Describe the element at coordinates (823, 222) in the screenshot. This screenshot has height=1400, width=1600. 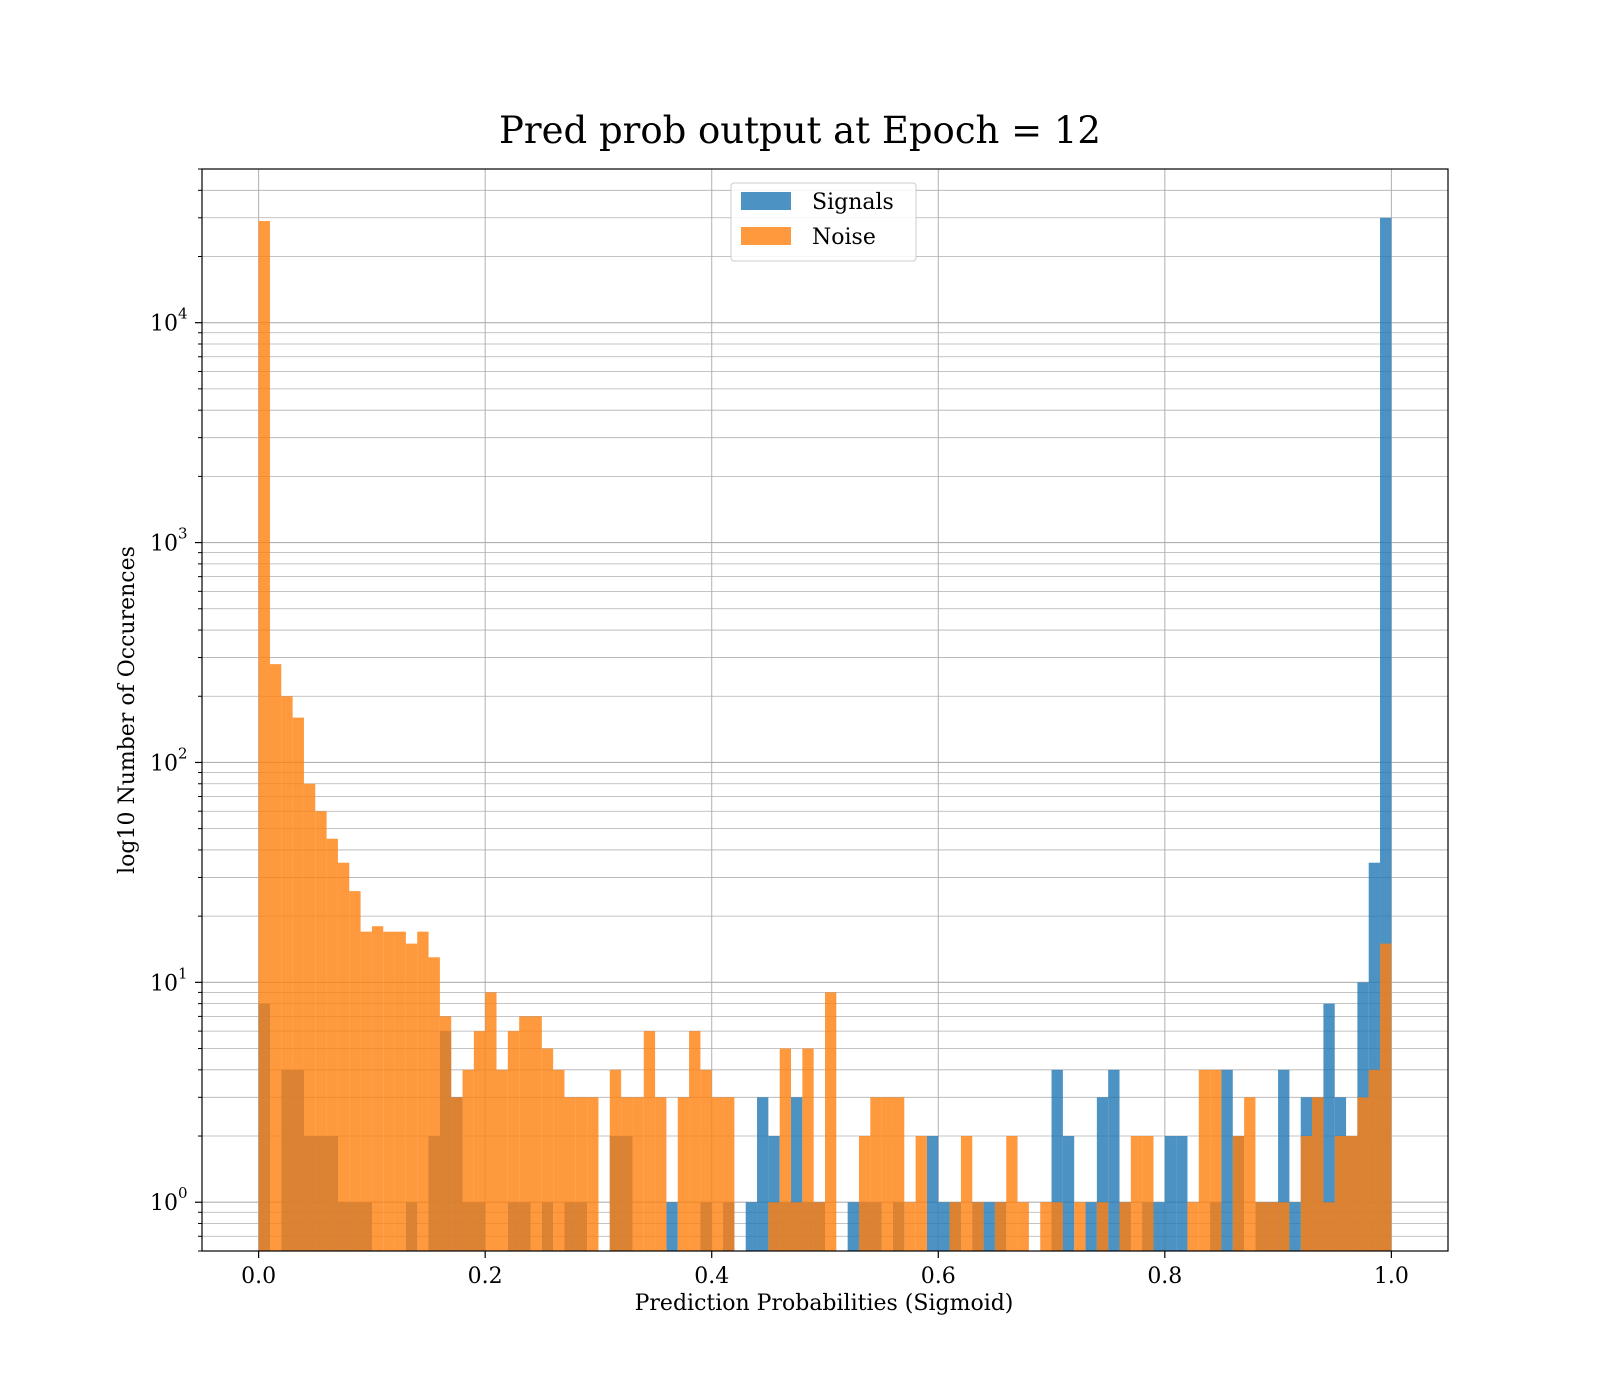
I see `legend: Signals Noise` at that location.